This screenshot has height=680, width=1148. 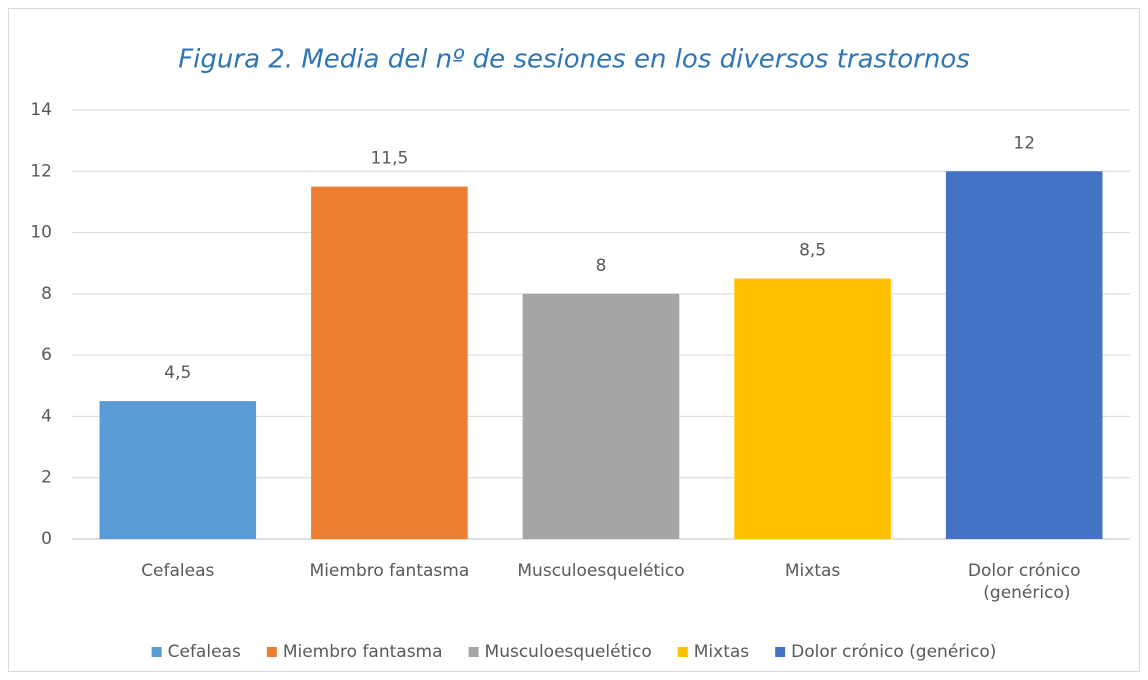 I want to click on x-tick-label: Miembro fantasma, so click(x=390, y=571).